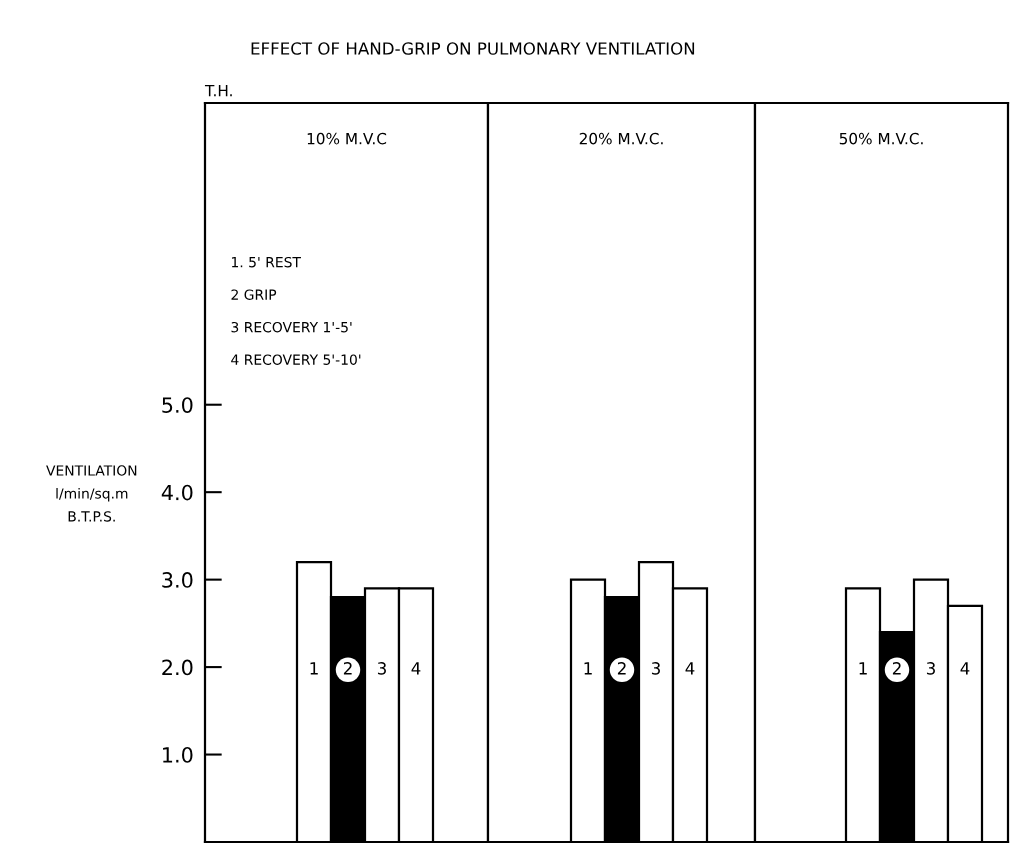 The width and height of the screenshot is (1036, 861). Describe the element at coordinates (177, 405) in the screenshot. I see `y-tick-label: 5.0` at that location.